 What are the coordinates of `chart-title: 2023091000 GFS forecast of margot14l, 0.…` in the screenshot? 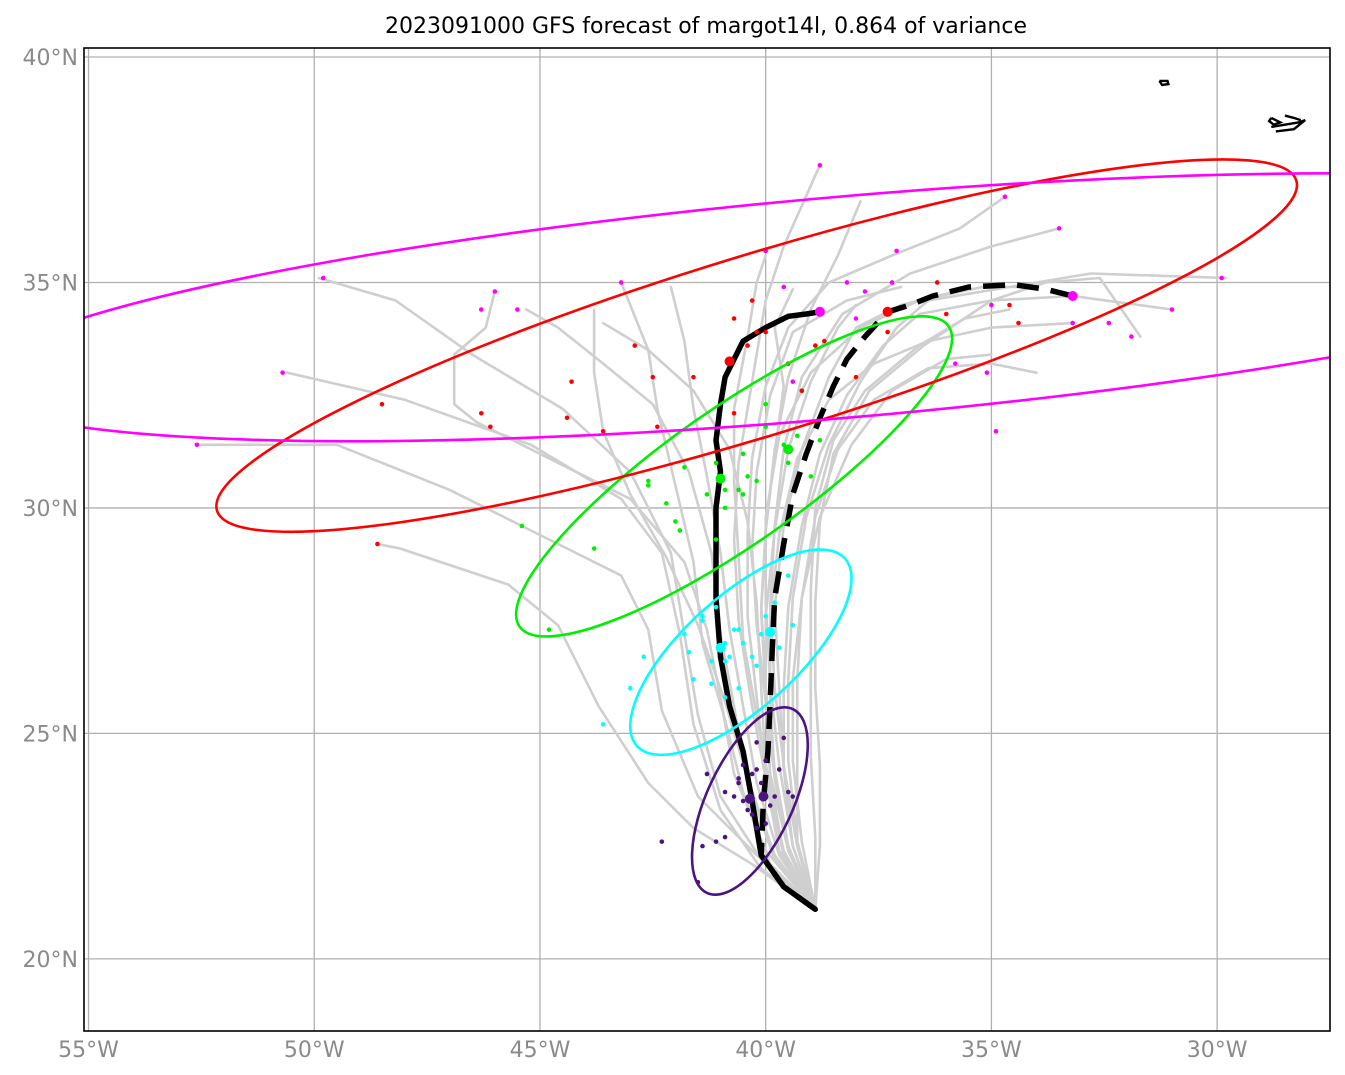 It's located at (706, 26).